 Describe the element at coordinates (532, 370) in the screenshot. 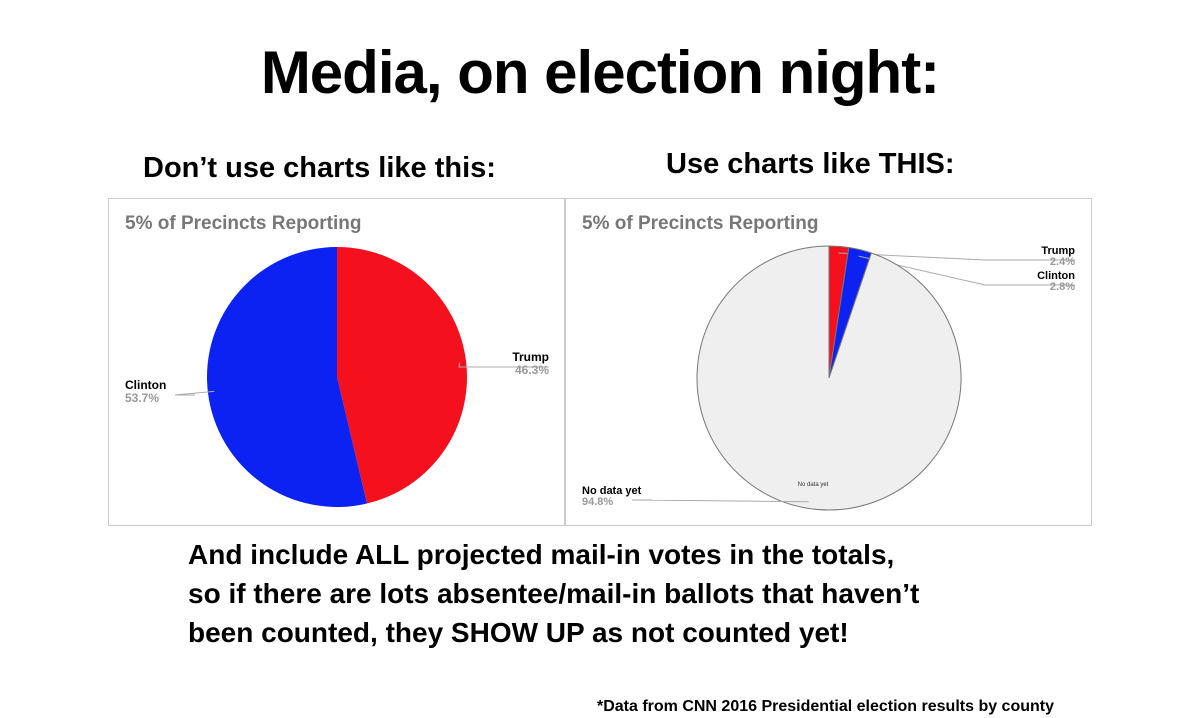

I see `slice-value: 46.3%` at that location.